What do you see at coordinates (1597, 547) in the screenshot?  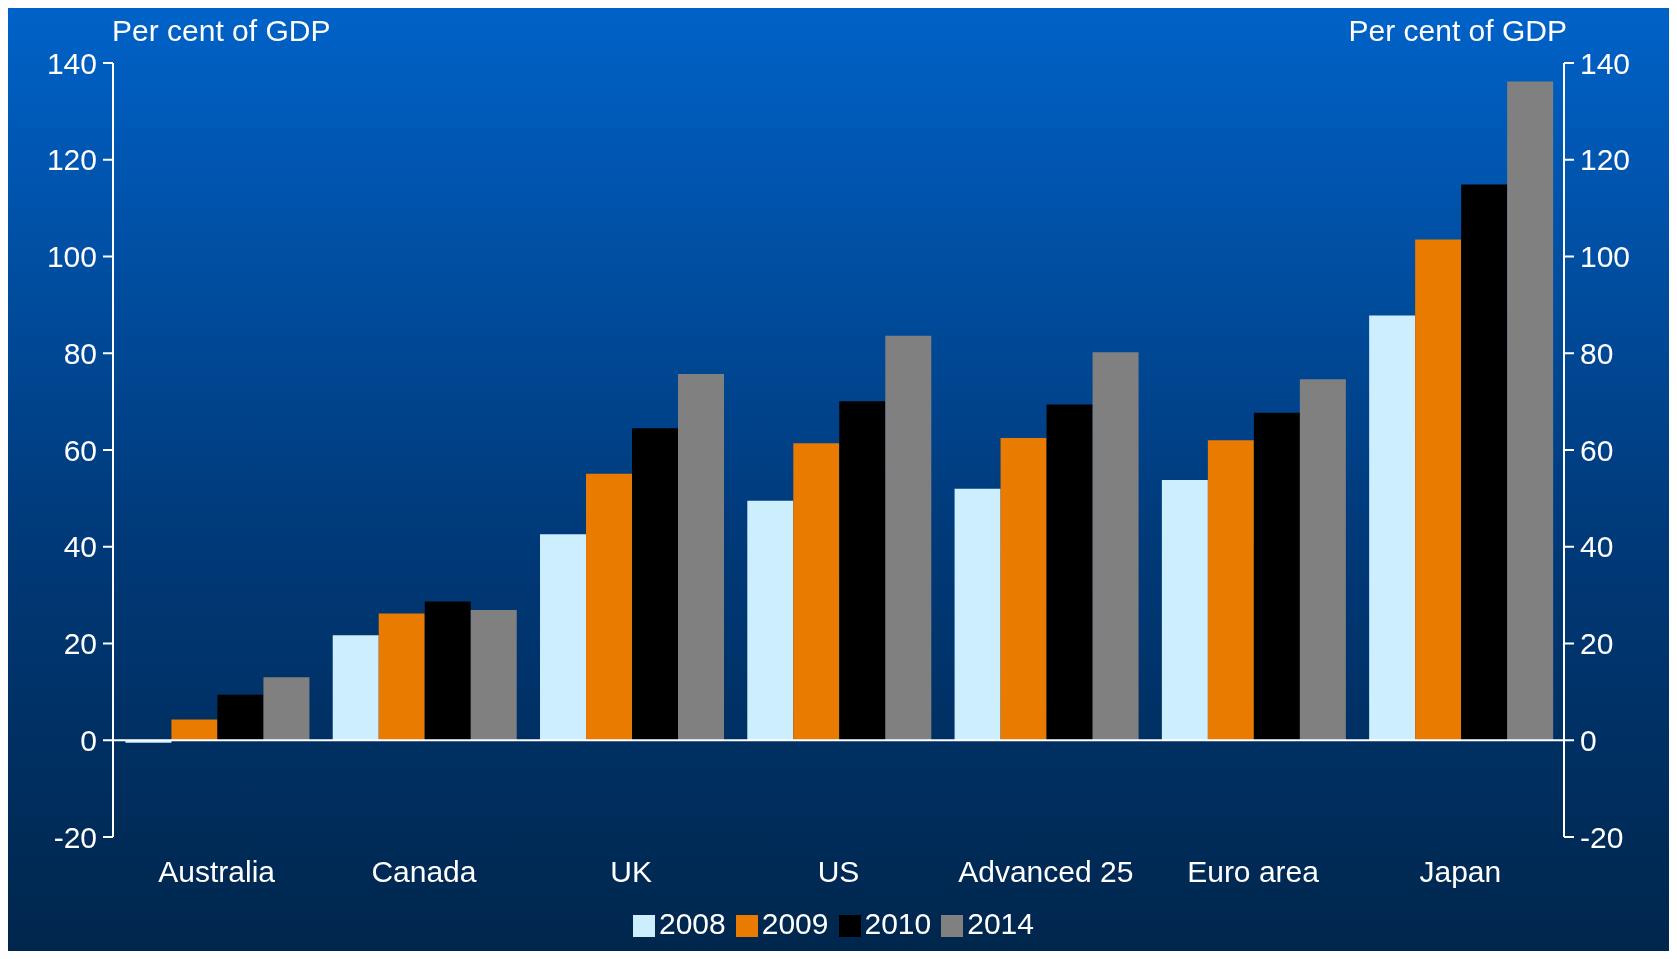 I see `y2-tick-label: 40` at bounding box center [1597, 547].